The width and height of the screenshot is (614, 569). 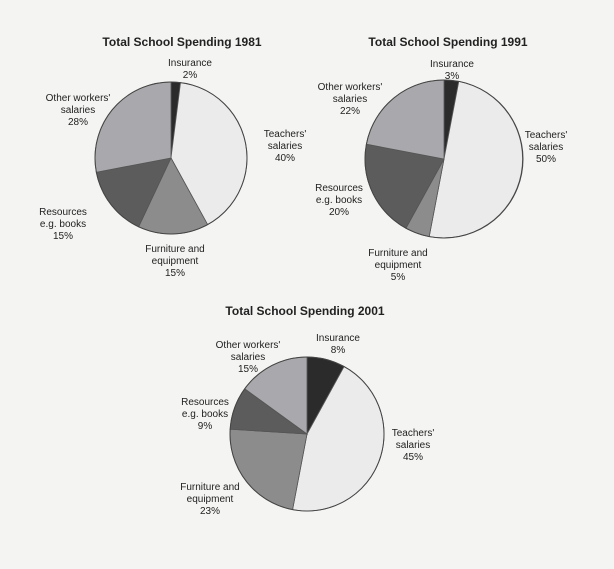 What do you see at coordinates (181, 42) in the screenshot?
I see `chart-title-1981: Total School Spending 1981` at bounding box center [181, 42].